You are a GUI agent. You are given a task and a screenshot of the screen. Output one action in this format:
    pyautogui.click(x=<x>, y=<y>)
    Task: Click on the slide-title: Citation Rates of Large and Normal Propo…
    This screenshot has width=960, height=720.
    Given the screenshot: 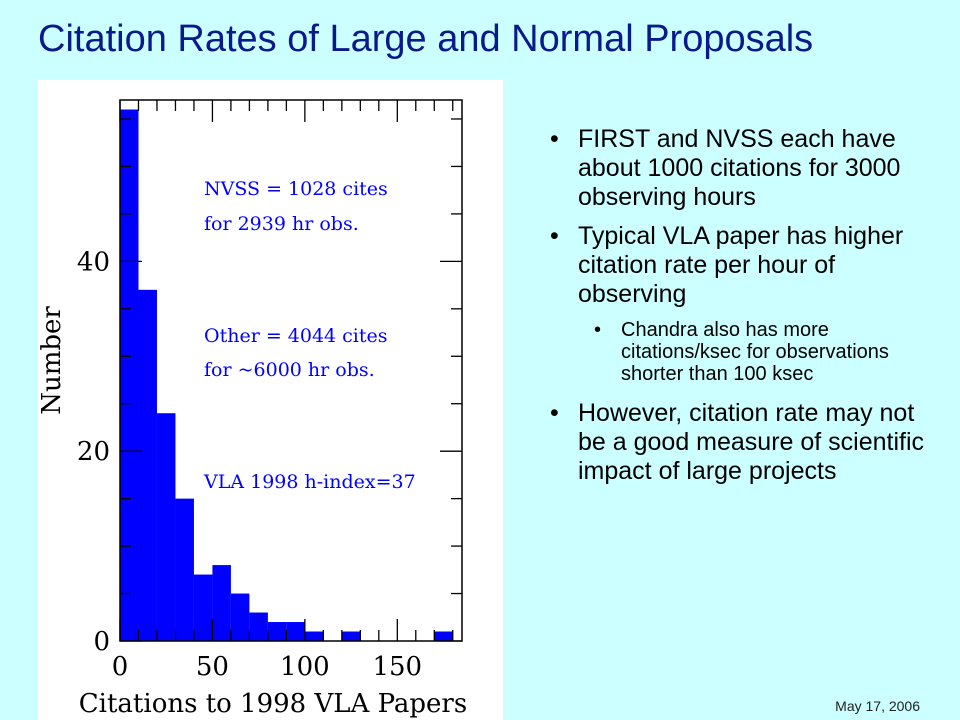 What is the action you would take?
    pyautogui.click(x=426, y=39)
    